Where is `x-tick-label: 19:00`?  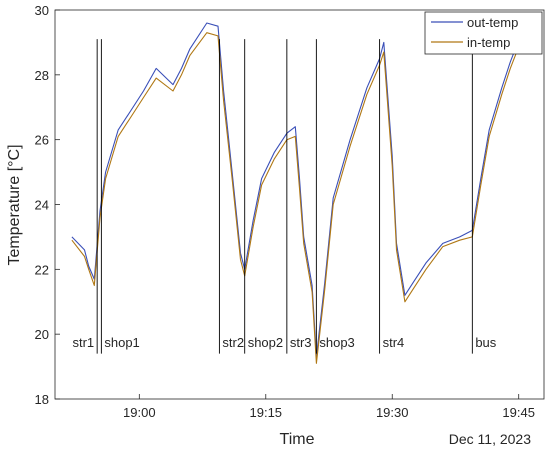
x-tick-label: 19:00 is located at coordinates (139, 412).